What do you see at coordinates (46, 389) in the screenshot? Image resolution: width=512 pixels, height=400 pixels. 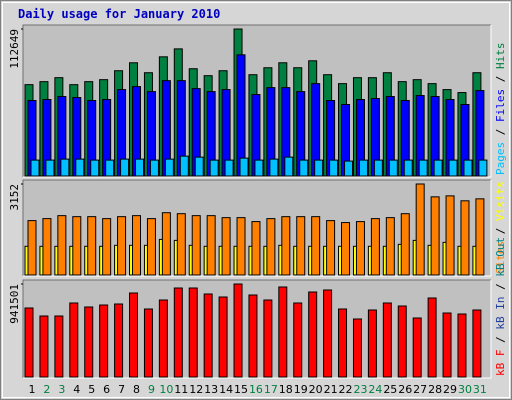 I see `x-tick-label: 2` at bounding box center [46, 389].